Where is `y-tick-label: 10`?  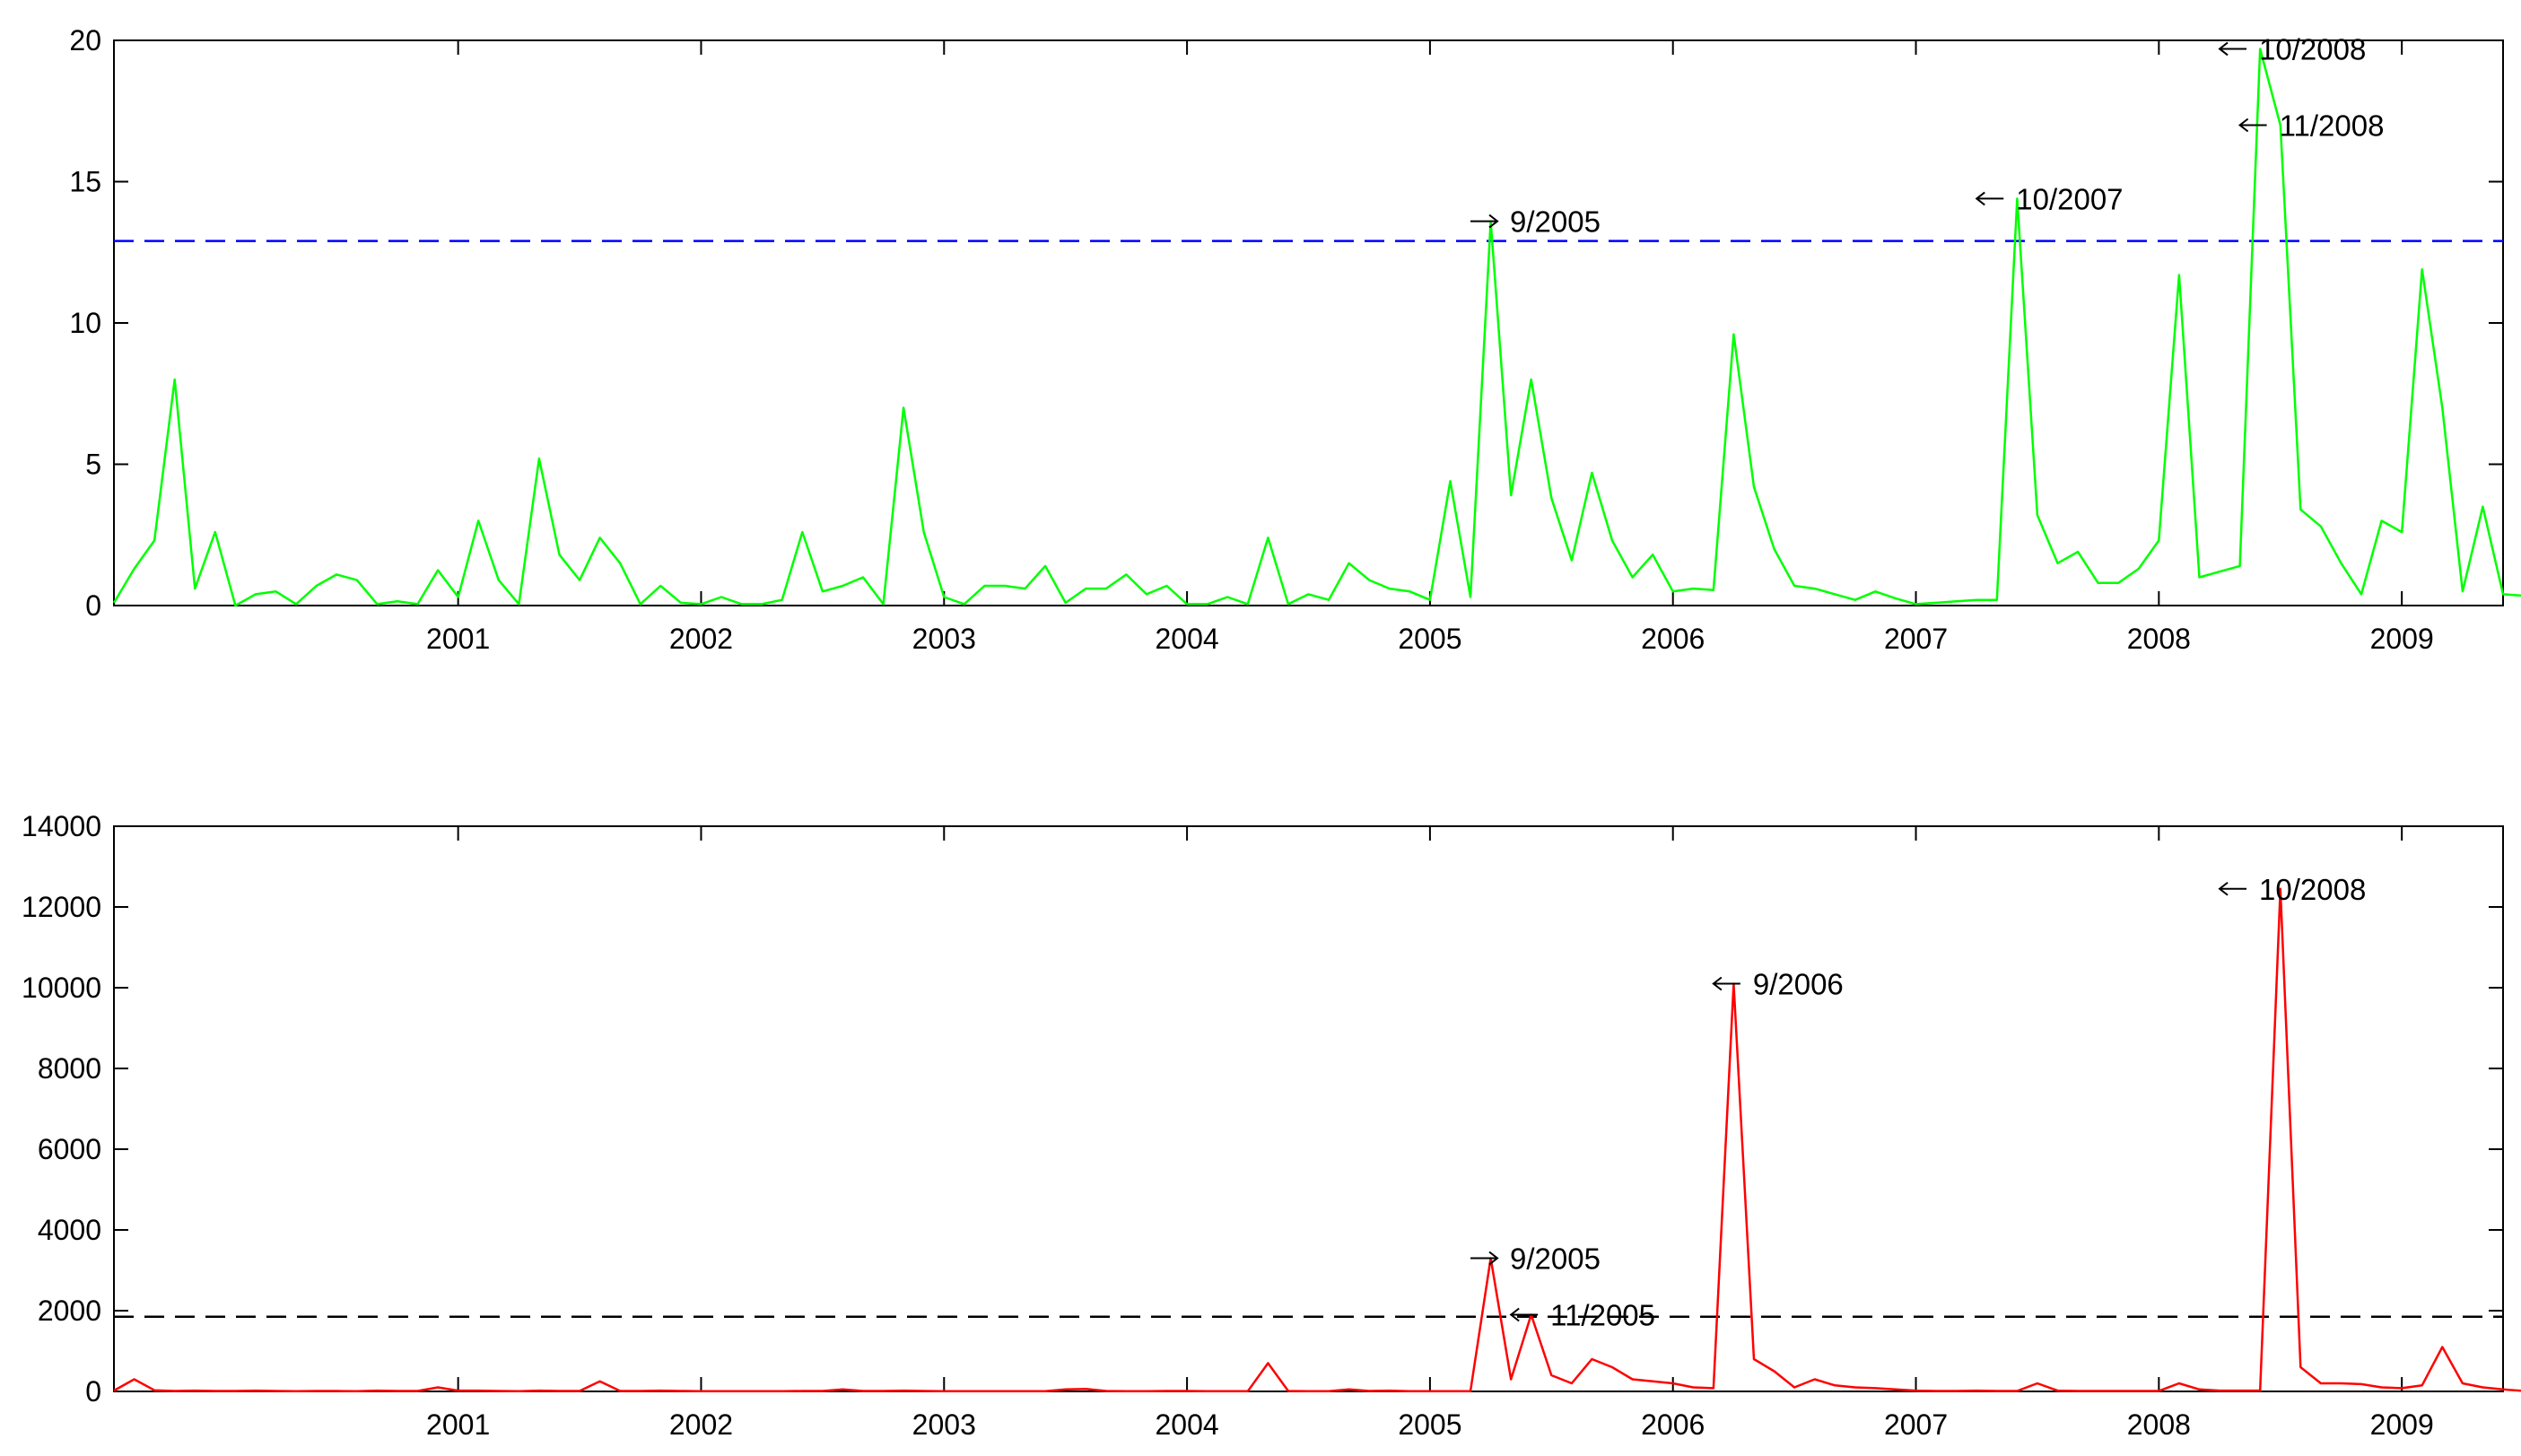 y-tick-label: 10 is located at coordinates (85, 323).